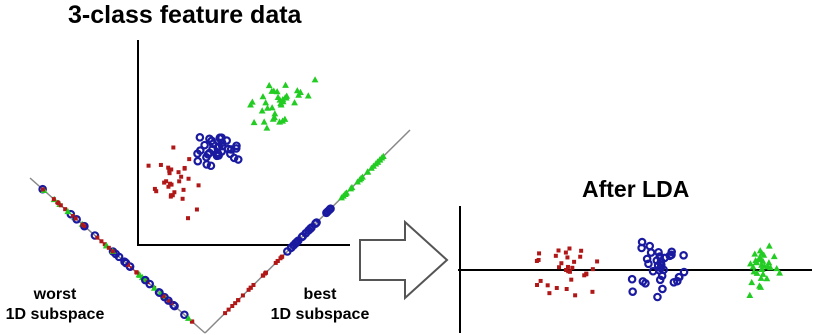 The width and height of the screenshot is (815, 335). Describe the element at coordinates (320, 314) in the screenshot. I see `best-label-line2: 1D subspace` at that location.